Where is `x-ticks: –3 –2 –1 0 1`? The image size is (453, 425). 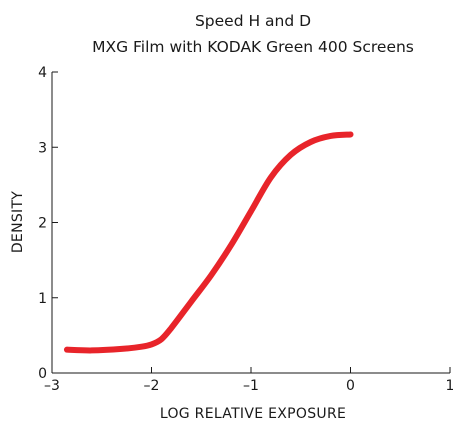 x-ticks: –3 –2 –1 0 1 is located at coordinates (248, 380).